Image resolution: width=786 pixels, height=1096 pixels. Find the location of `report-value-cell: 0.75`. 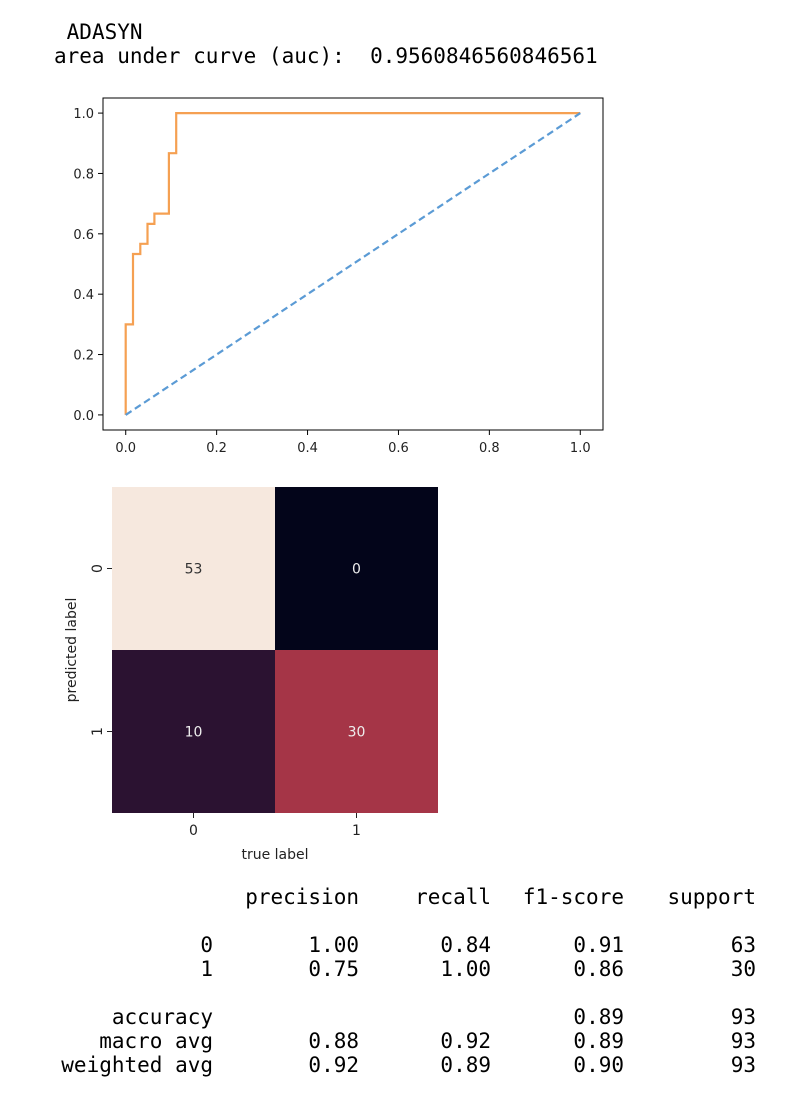

report-value-cell: 0.75 is located at coordinates (333, 969).